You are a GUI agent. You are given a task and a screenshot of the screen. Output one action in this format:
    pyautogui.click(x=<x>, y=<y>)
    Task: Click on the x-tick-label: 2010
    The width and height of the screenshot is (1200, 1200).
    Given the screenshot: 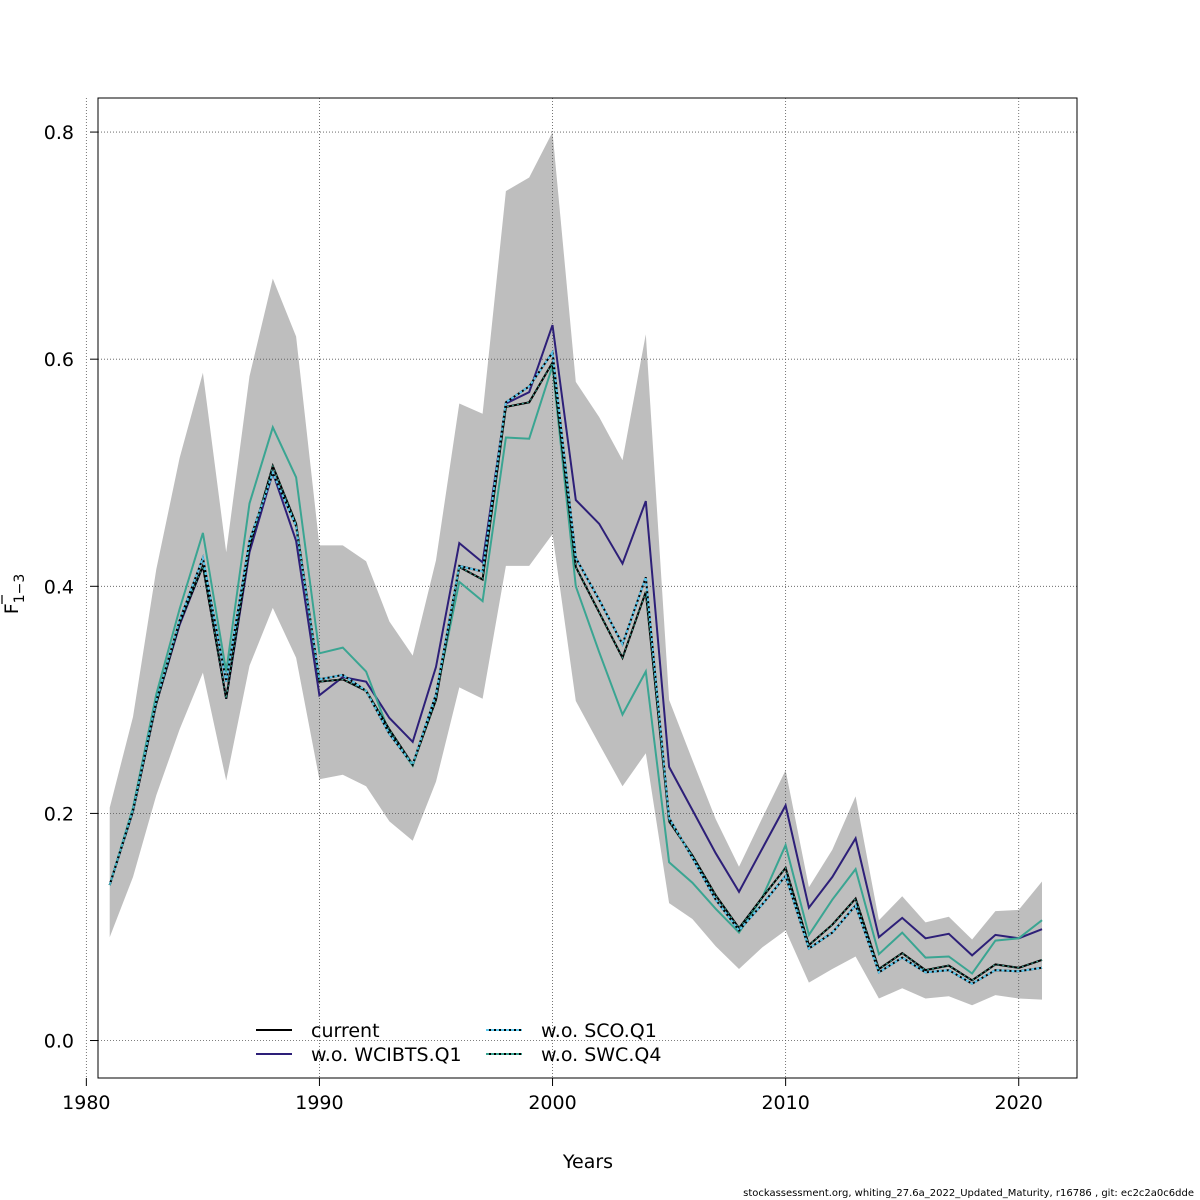 What is the action you would take?
    pyautogui.click(x=785, y=1103)
    